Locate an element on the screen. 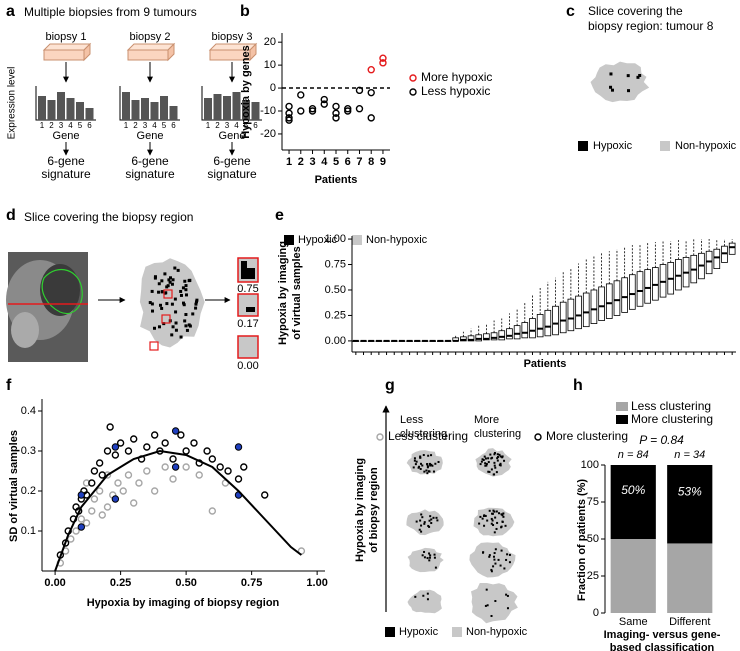  axis-label: Gene is located at coordinates (232, 136).